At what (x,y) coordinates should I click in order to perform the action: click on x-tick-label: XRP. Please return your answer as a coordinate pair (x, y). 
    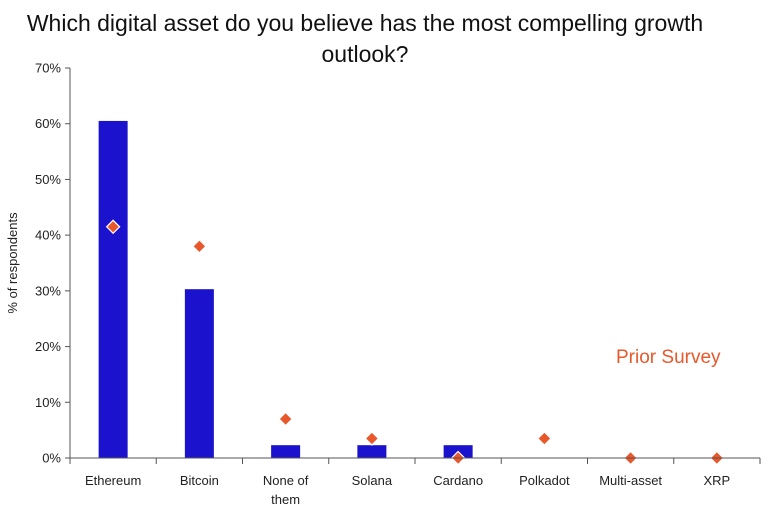
    Looking at the image, I should click on (717, 480).